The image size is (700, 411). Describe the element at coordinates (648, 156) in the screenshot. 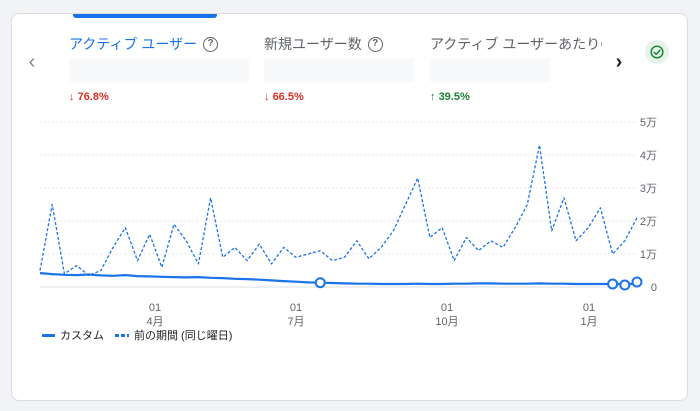

I see `y-tick-label: 4万` at that location.